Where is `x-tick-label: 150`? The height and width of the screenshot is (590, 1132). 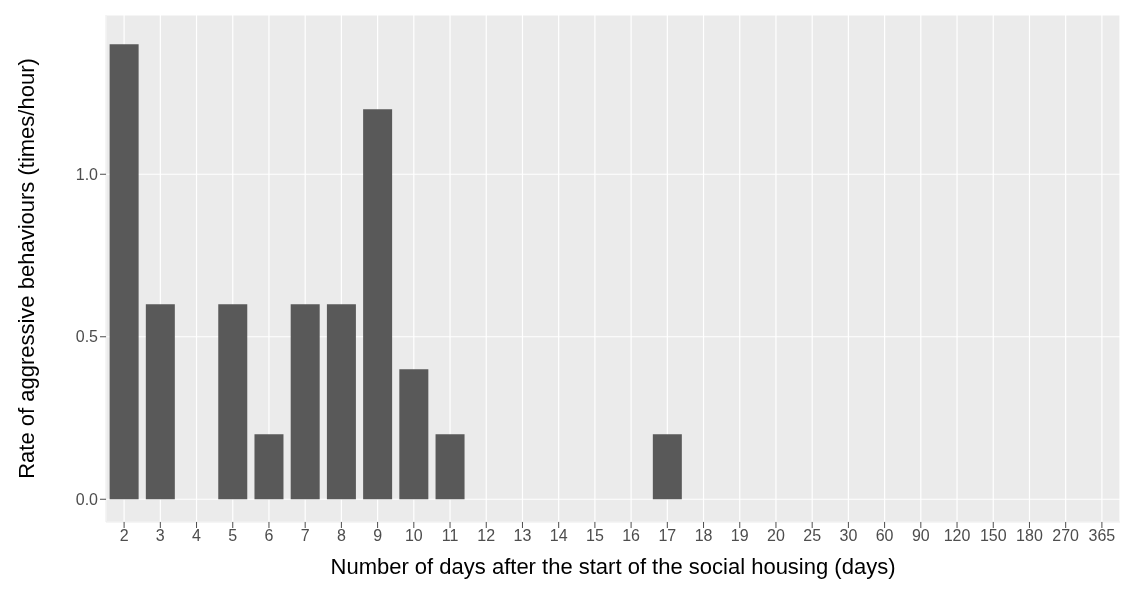
x-tick-label: 150 is located at coordinates (993, 536).